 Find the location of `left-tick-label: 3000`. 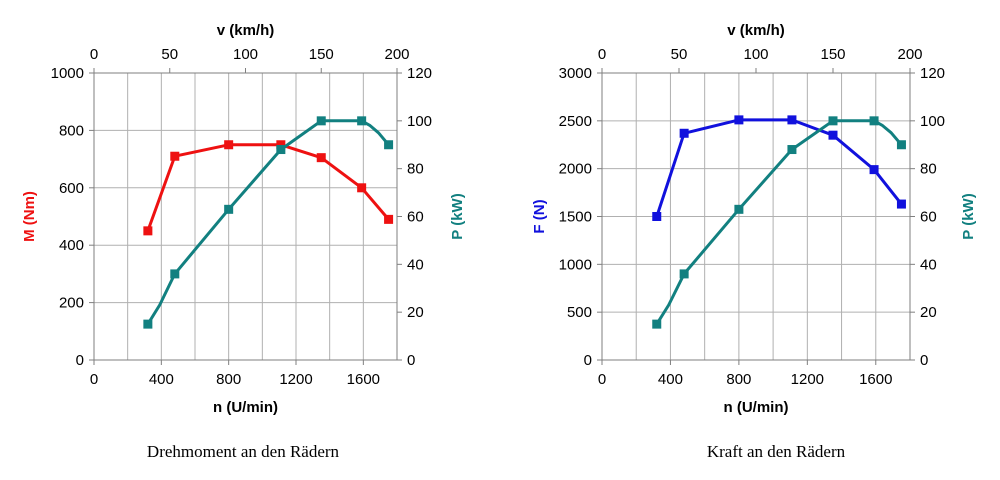

left-tick-label: 3000 is located at coordinates (575, 73).